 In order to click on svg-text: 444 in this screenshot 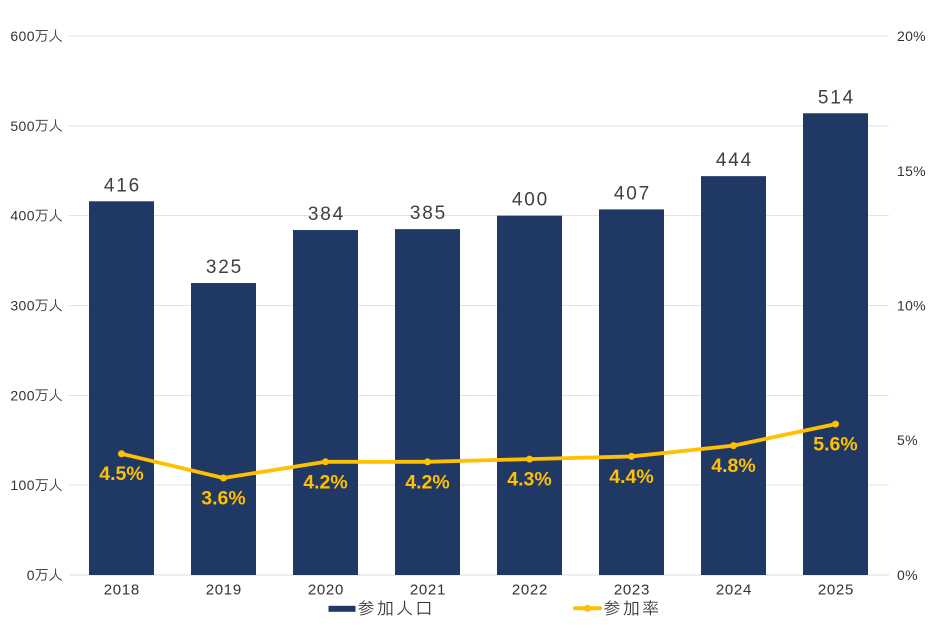, I will do `click(734, 160)`.